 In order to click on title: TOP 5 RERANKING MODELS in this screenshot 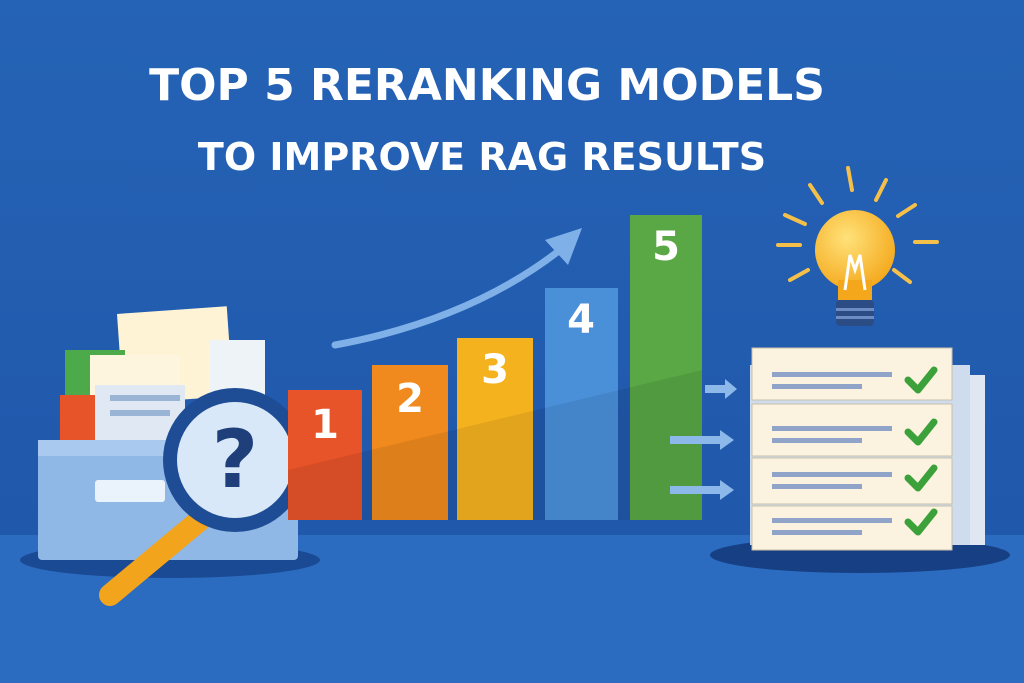, I will do `click(487, 85)`.